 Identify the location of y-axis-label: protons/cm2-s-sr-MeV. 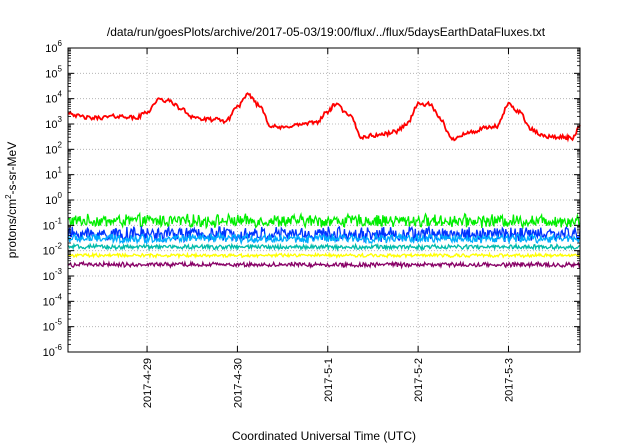
(11, 200).